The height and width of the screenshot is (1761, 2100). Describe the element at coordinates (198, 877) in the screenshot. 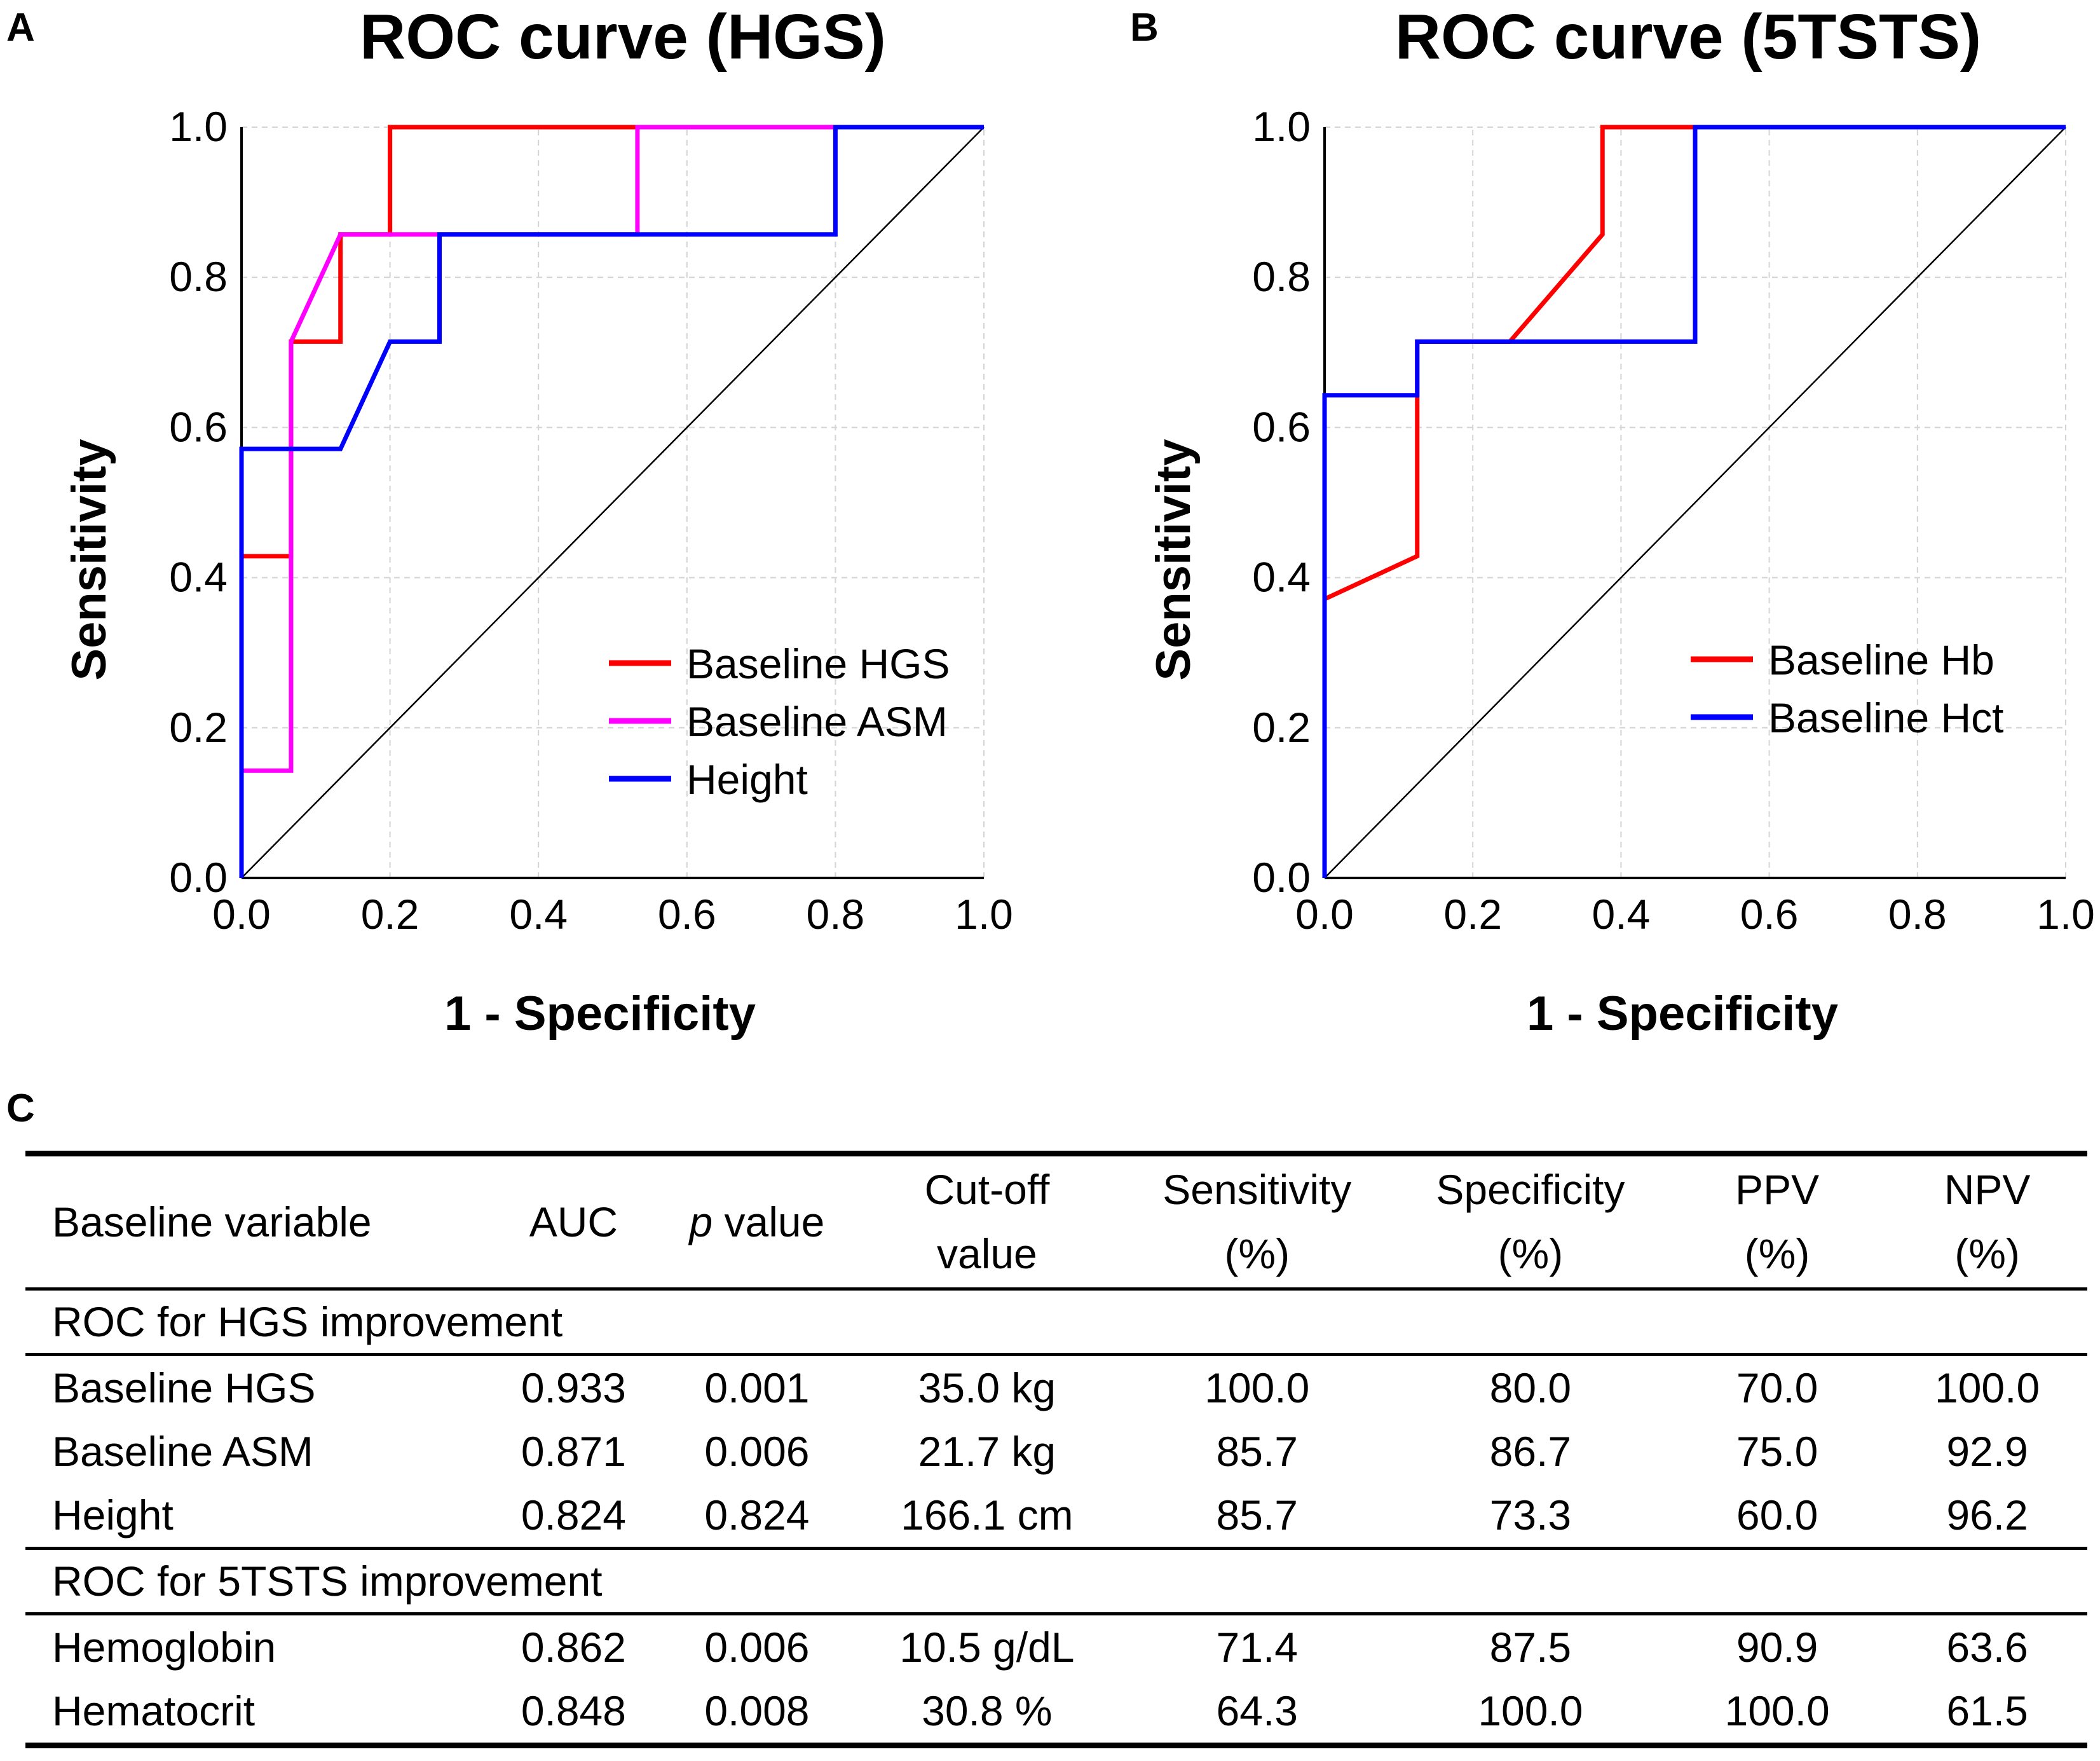

I see `y-tick-label: 0.0` at that location.